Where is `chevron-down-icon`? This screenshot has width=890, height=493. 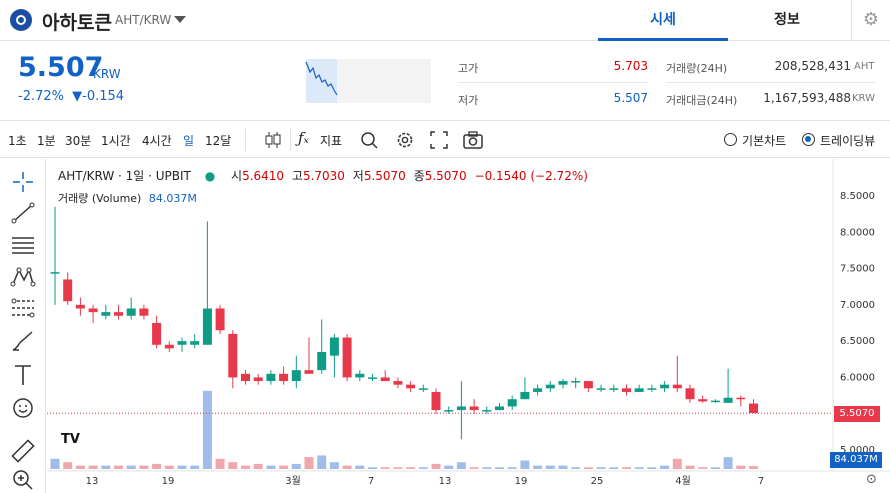
chevron-down-icon is located at coordinates (180, 19).